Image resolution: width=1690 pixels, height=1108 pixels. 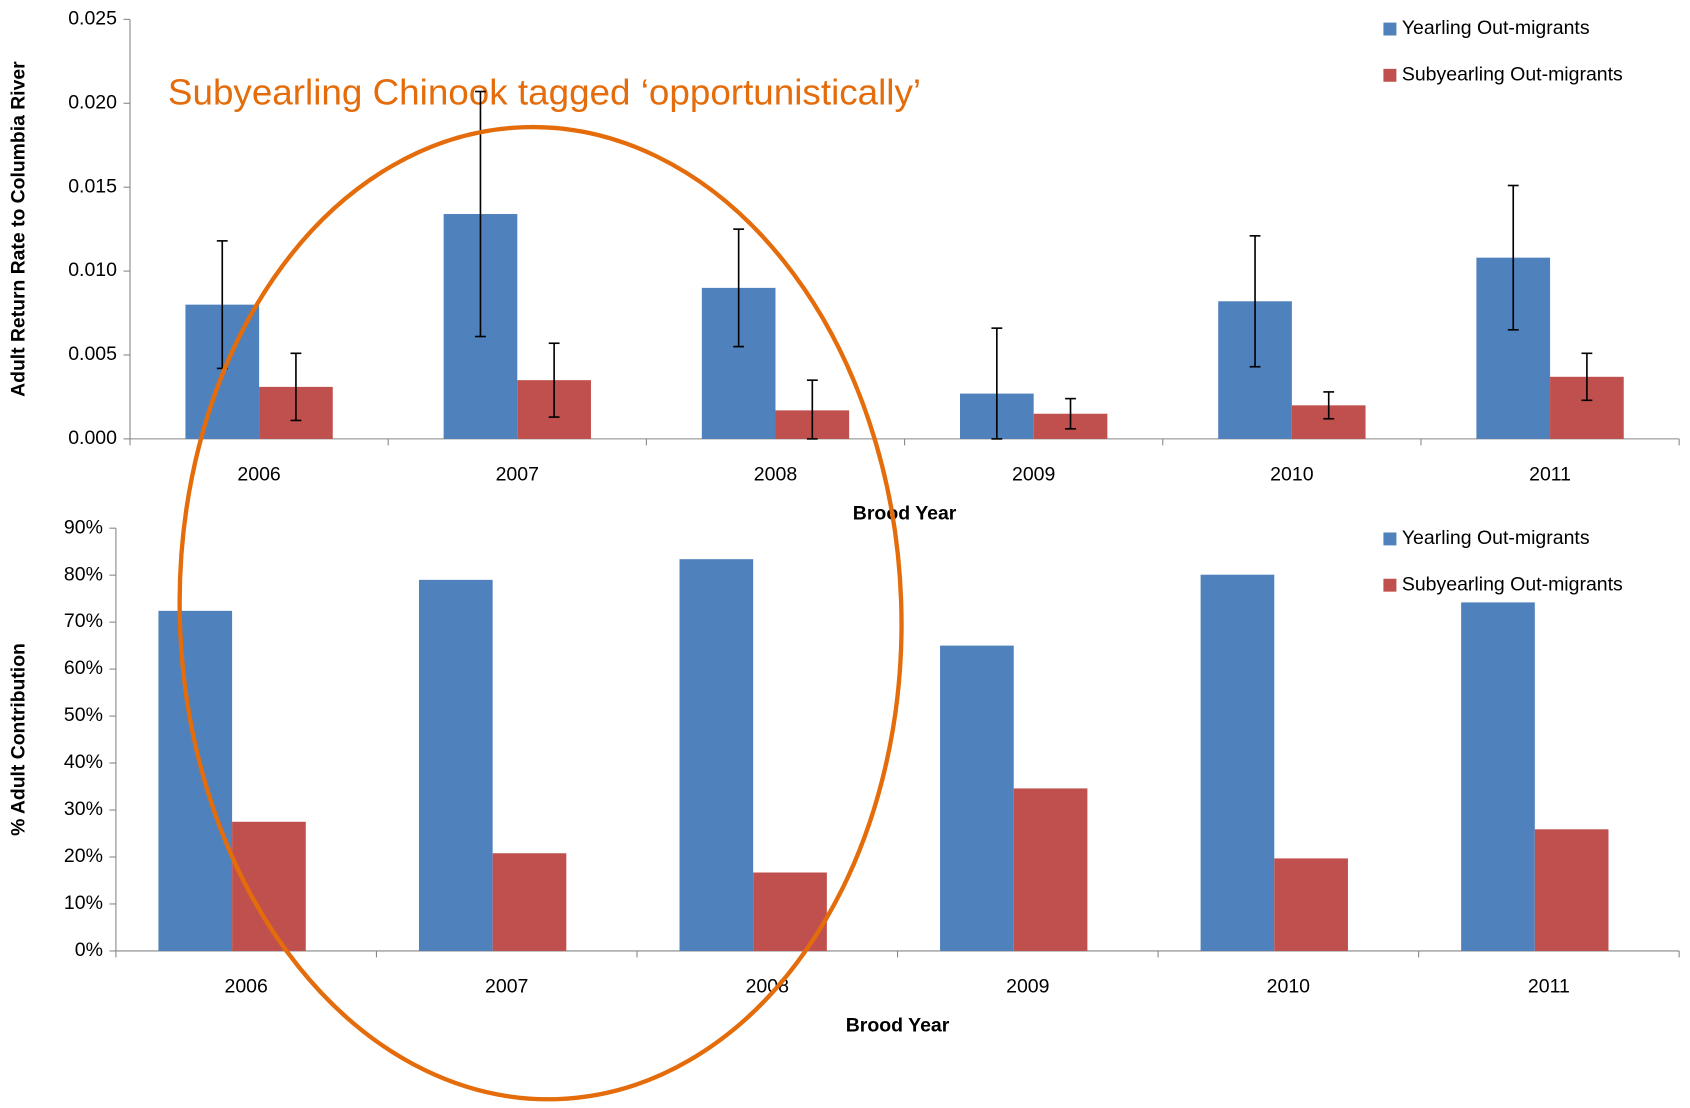 I want to click on y-tick-label: 0.020, so click(x=92, y=102).